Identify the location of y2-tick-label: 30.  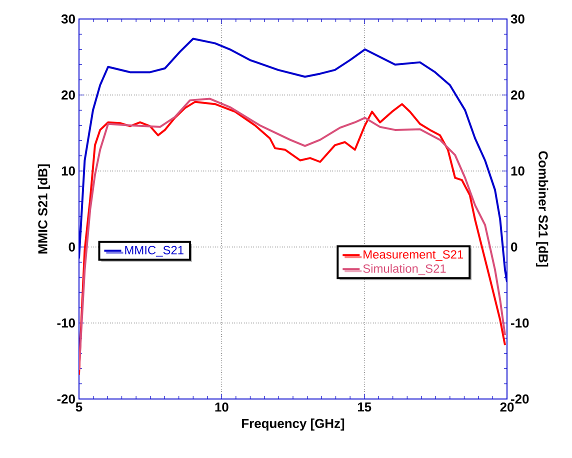
(517, 19).